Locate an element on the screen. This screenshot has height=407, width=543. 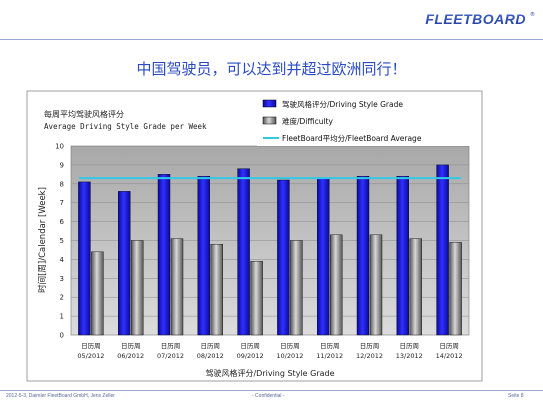
y-axis-label: 时间[周]/Calendar [Week] is located at coordinates (42, 240).